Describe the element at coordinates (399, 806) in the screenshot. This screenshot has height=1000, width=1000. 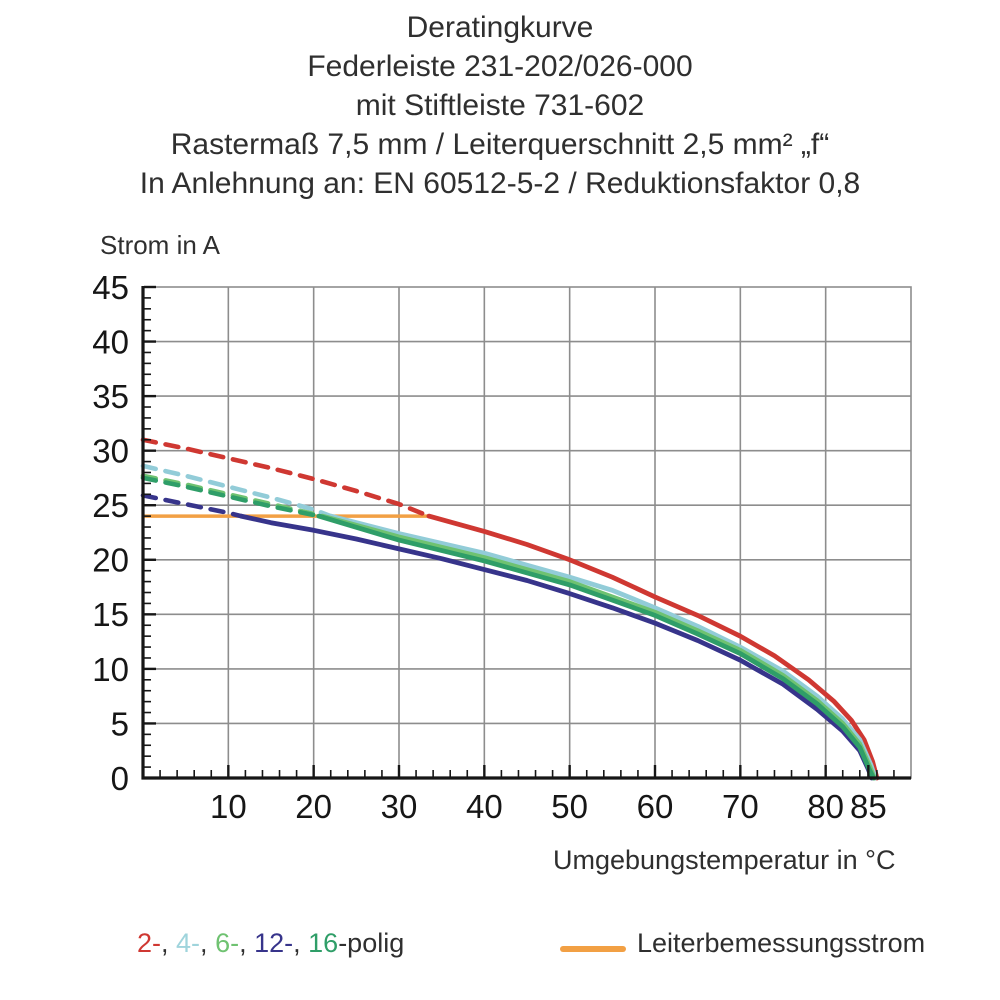
I see `x-tick-label: 30` at that location.